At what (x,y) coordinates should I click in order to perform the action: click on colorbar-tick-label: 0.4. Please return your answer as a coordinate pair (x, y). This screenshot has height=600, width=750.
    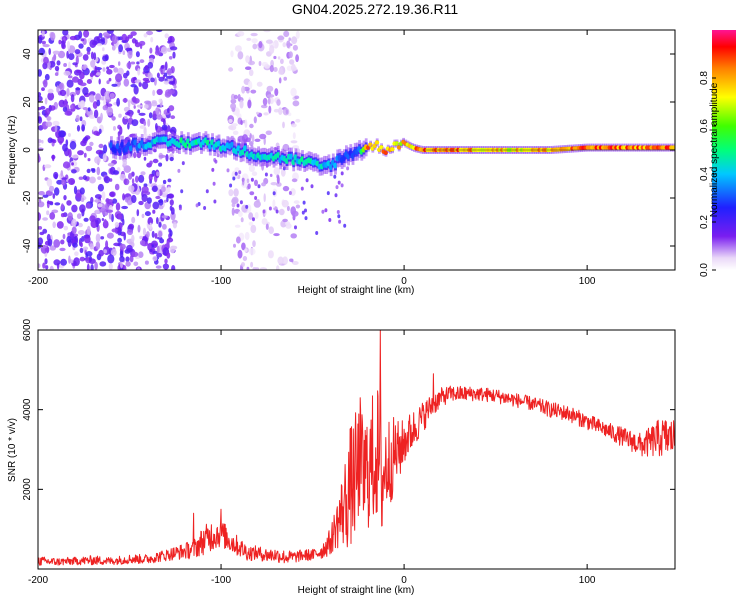
    Looking at the image, I should click on (704, 174).